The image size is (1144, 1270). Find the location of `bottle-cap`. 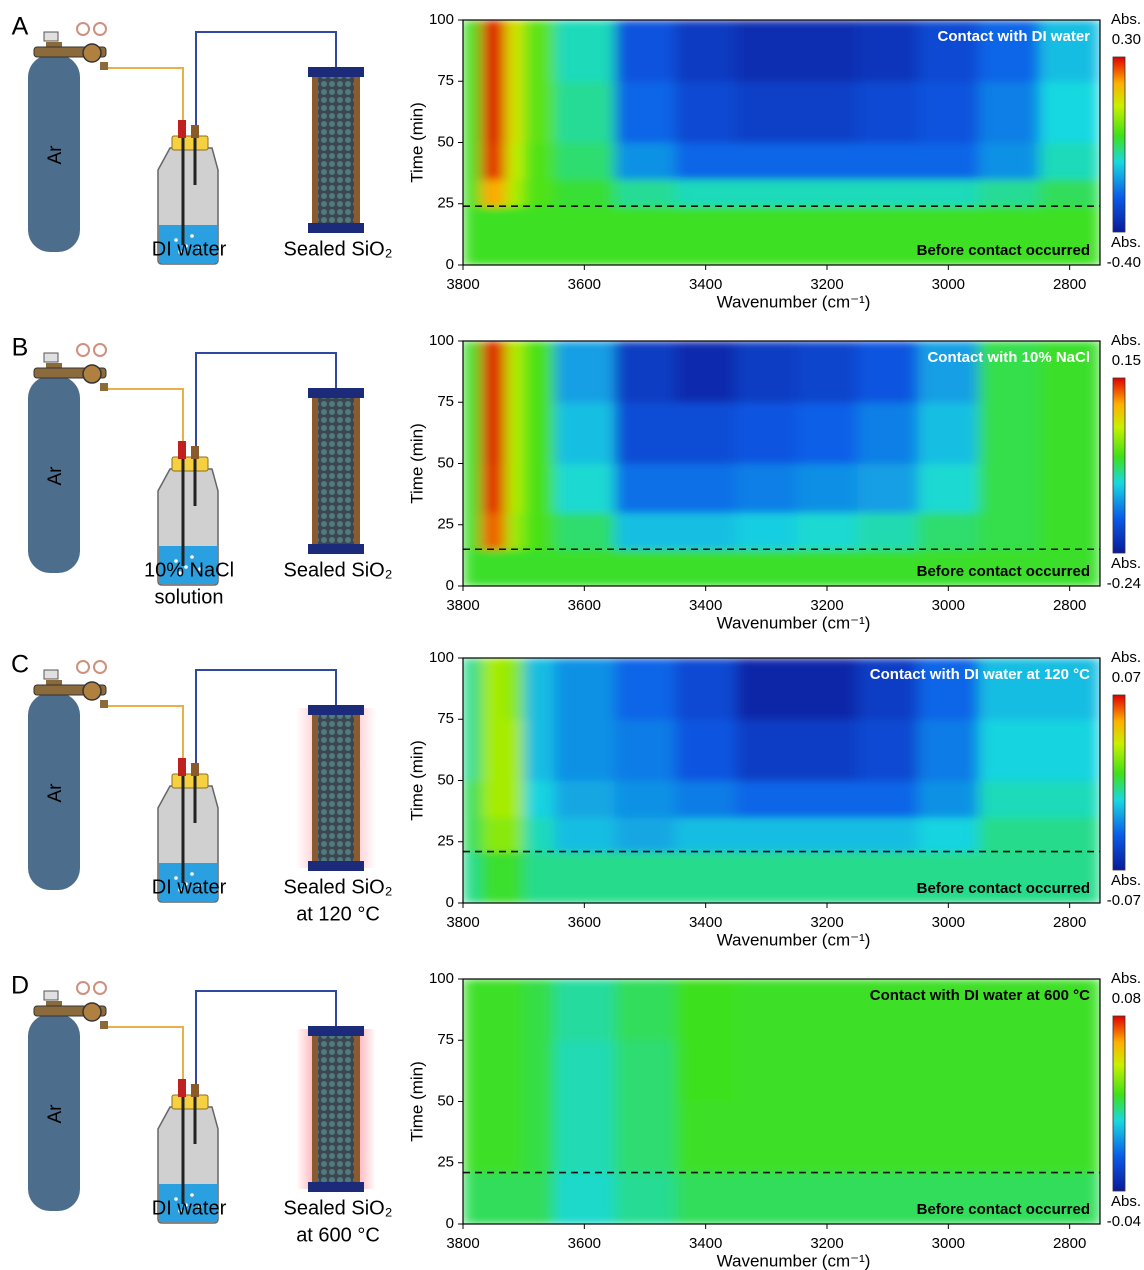

bottle-cap is located at coordinates (190, 1102).